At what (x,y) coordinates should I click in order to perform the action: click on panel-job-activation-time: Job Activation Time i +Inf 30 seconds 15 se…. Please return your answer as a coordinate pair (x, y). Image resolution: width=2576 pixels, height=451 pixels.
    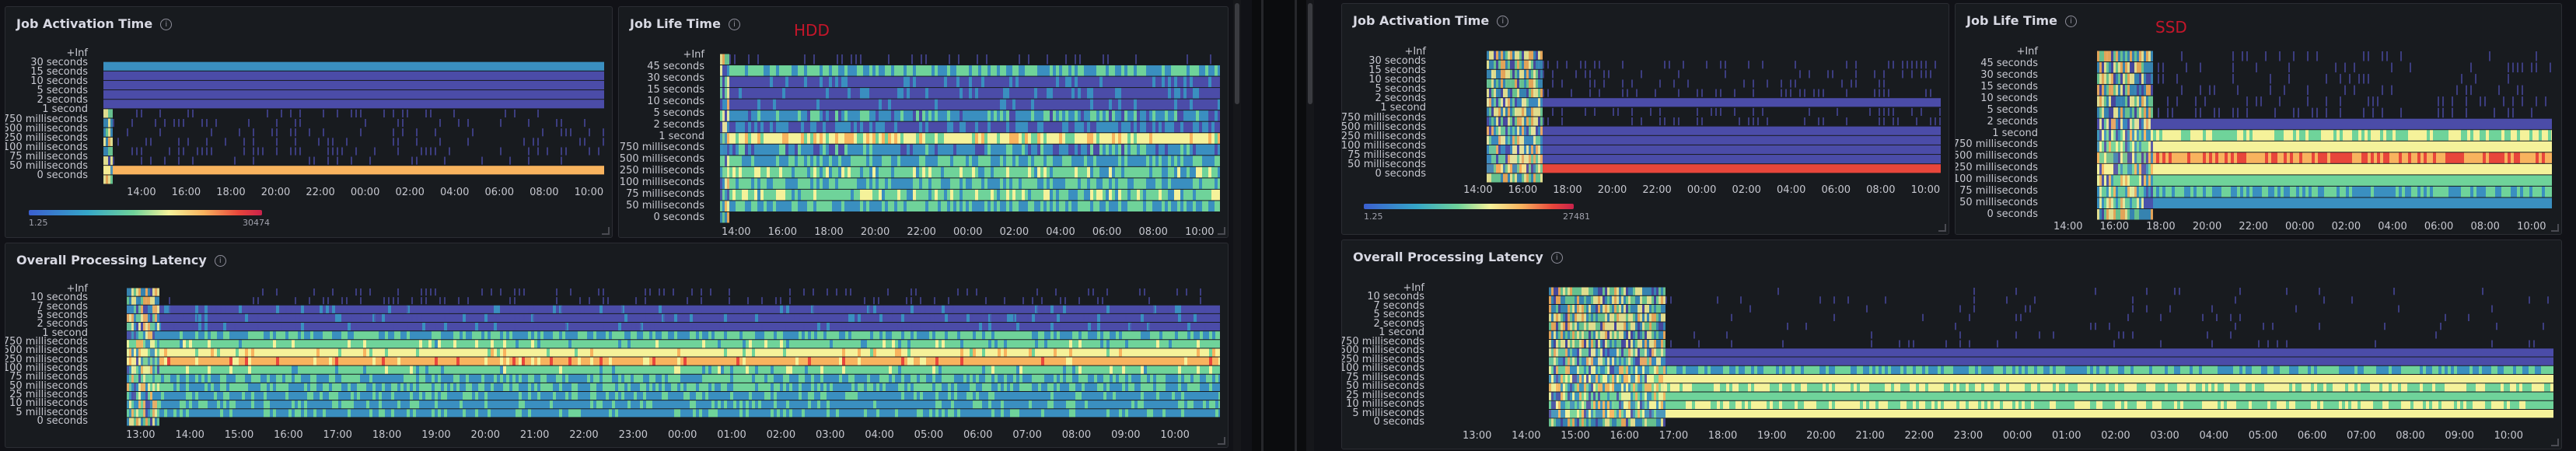
    Looking at the image, I should click on (309, 122).